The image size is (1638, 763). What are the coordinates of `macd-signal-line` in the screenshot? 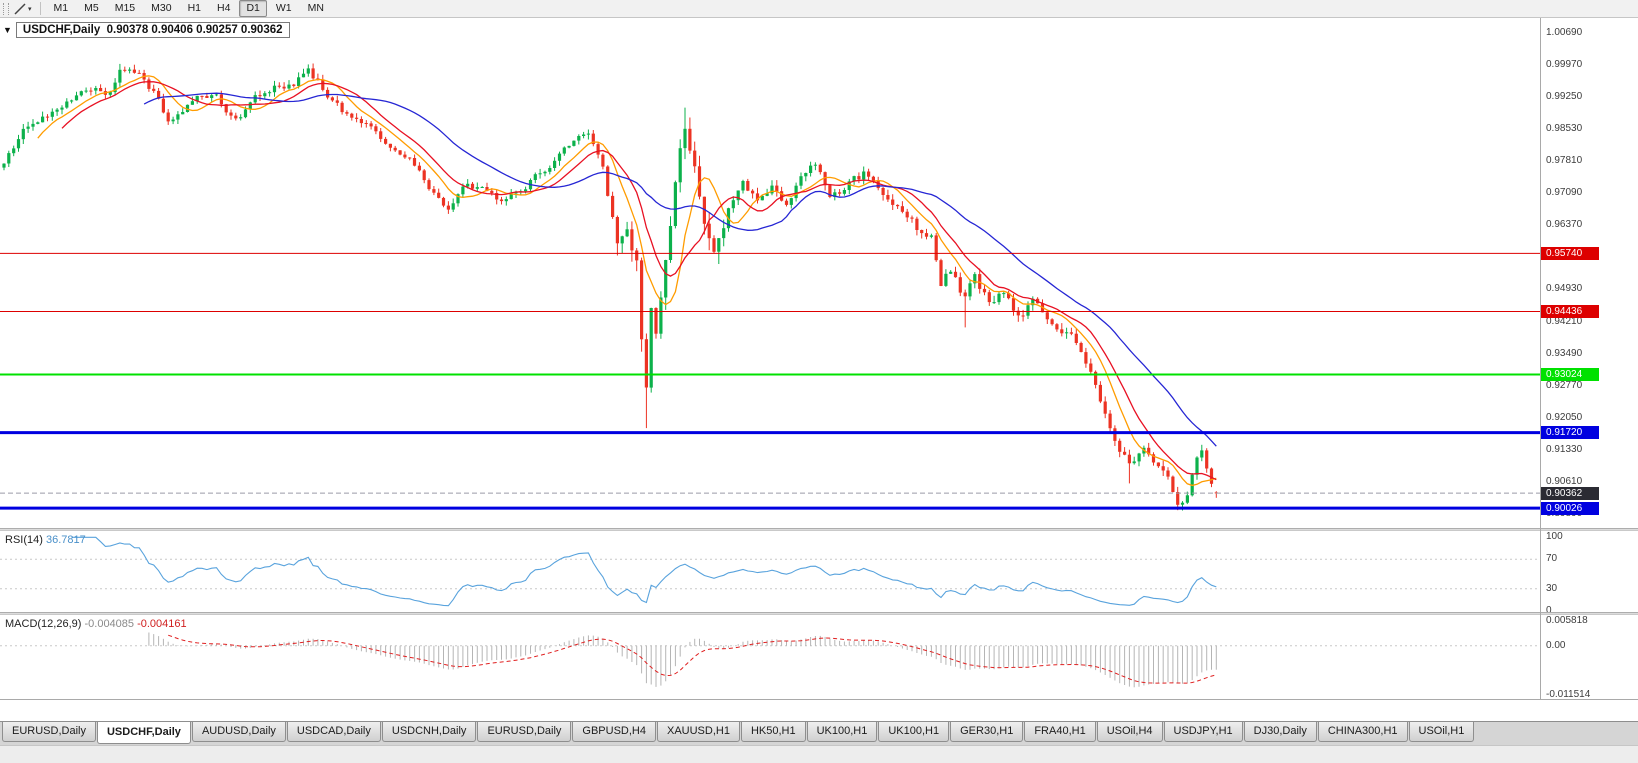 It's located at (692, 659).